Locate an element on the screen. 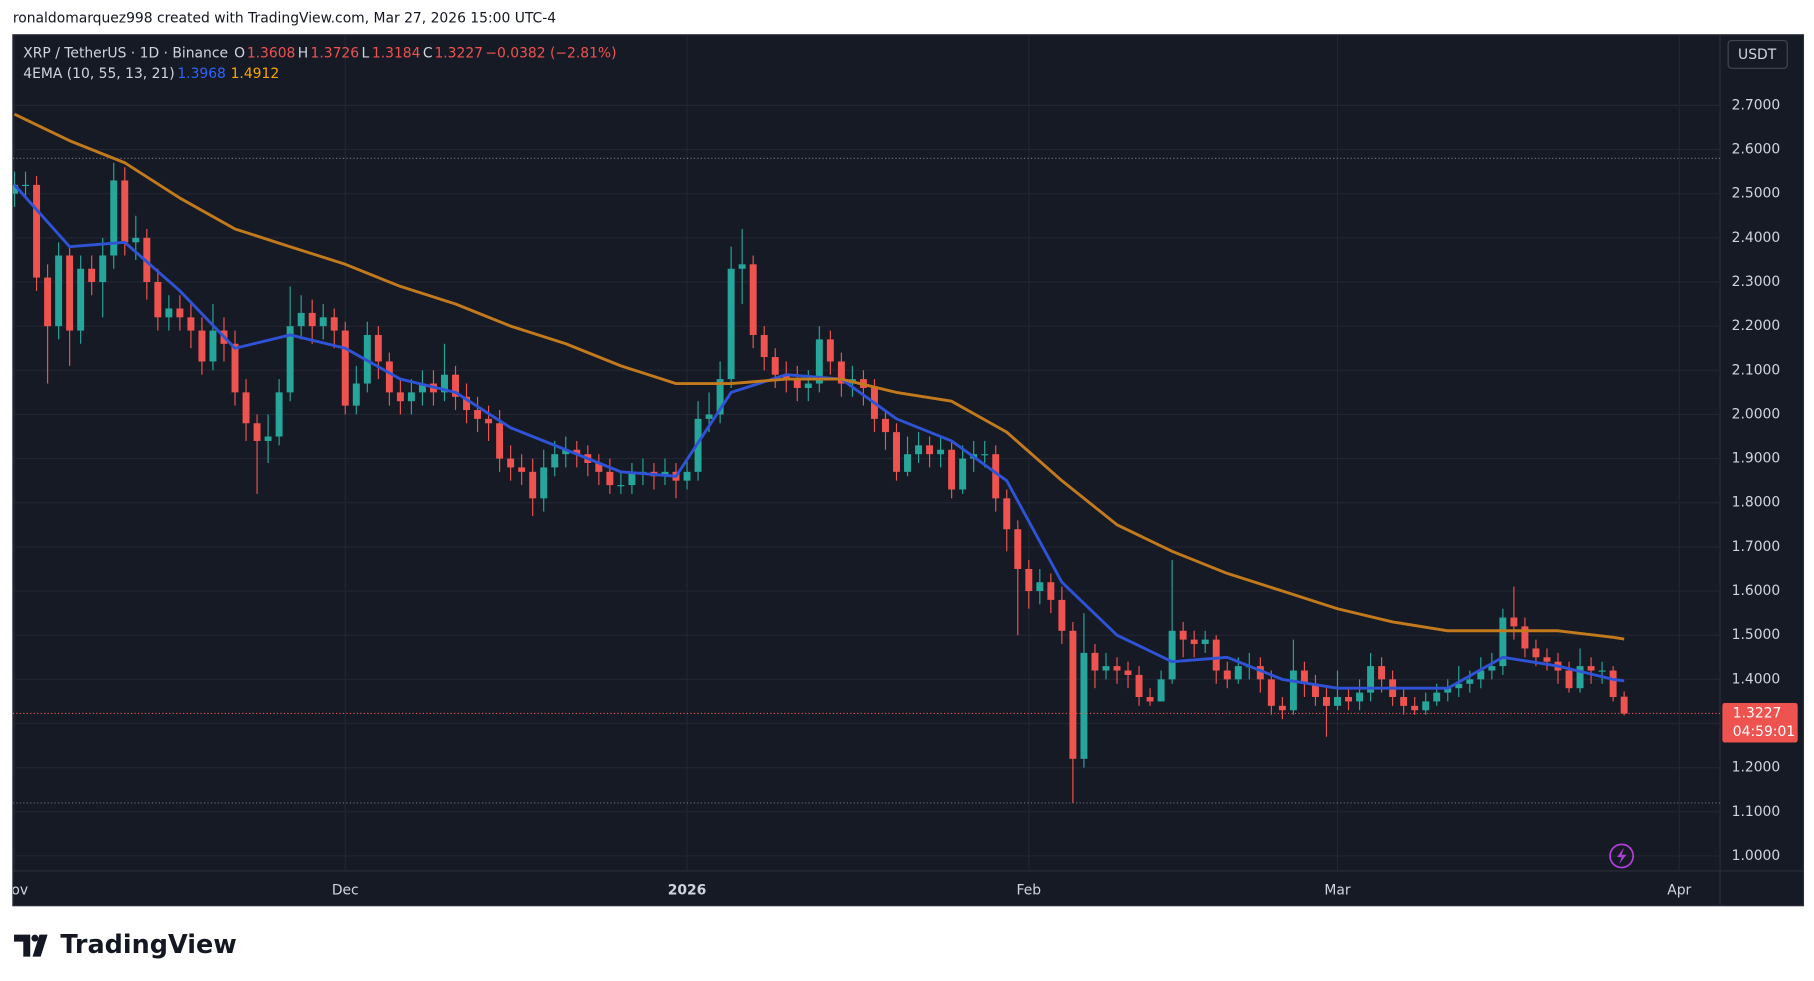 This screenshot has width=1814, height=981. x-tick-label: Dec is located at coordinates (345, 891).